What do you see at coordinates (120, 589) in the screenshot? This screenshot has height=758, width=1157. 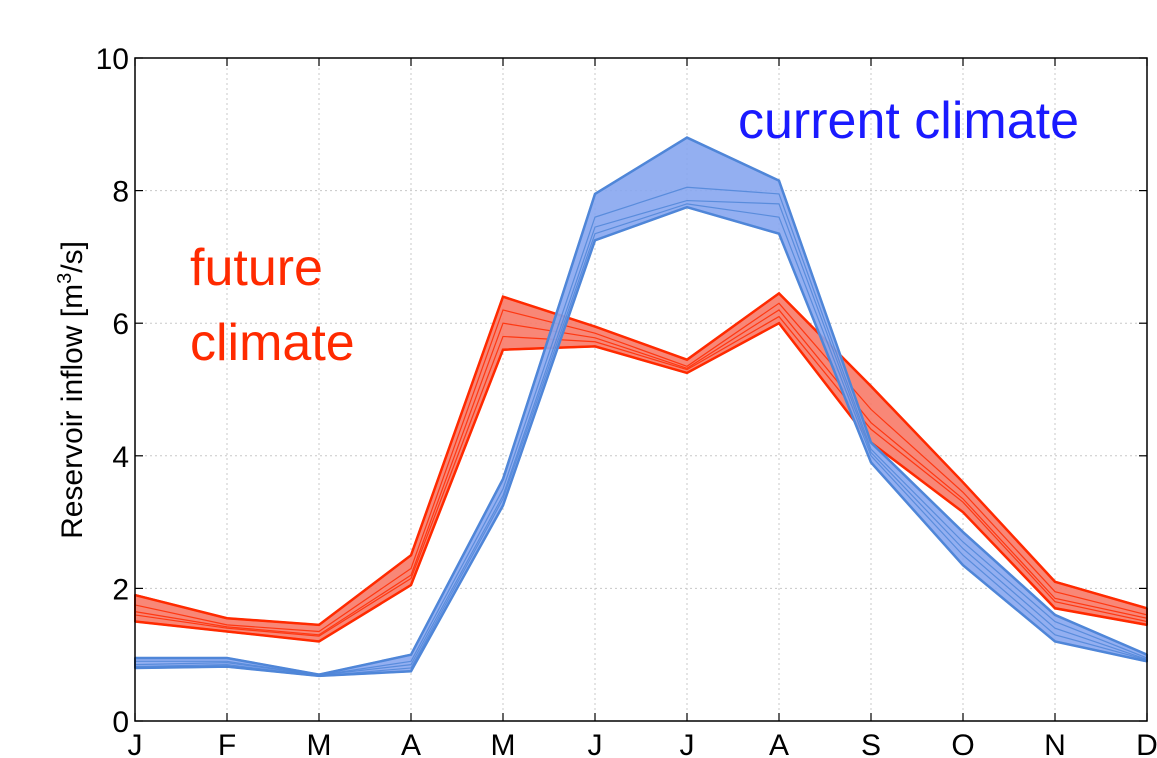 I see `y-tick-label: 2` at bounding box center [120, 589].